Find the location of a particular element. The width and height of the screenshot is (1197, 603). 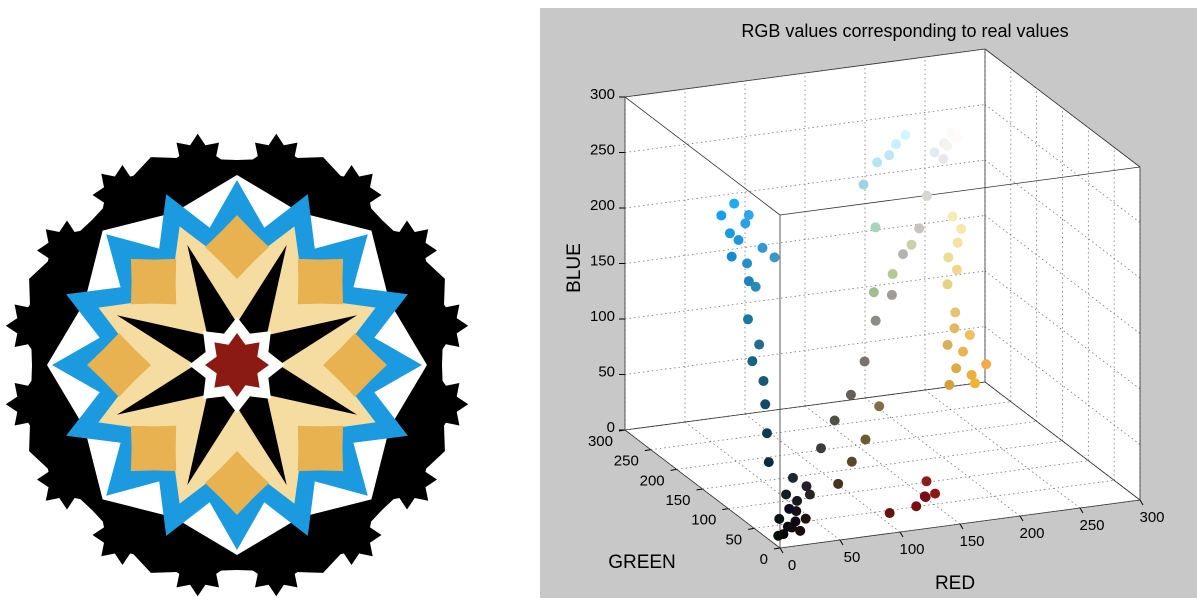

y-tick-label: 150 is located at coordinates (677, 500).